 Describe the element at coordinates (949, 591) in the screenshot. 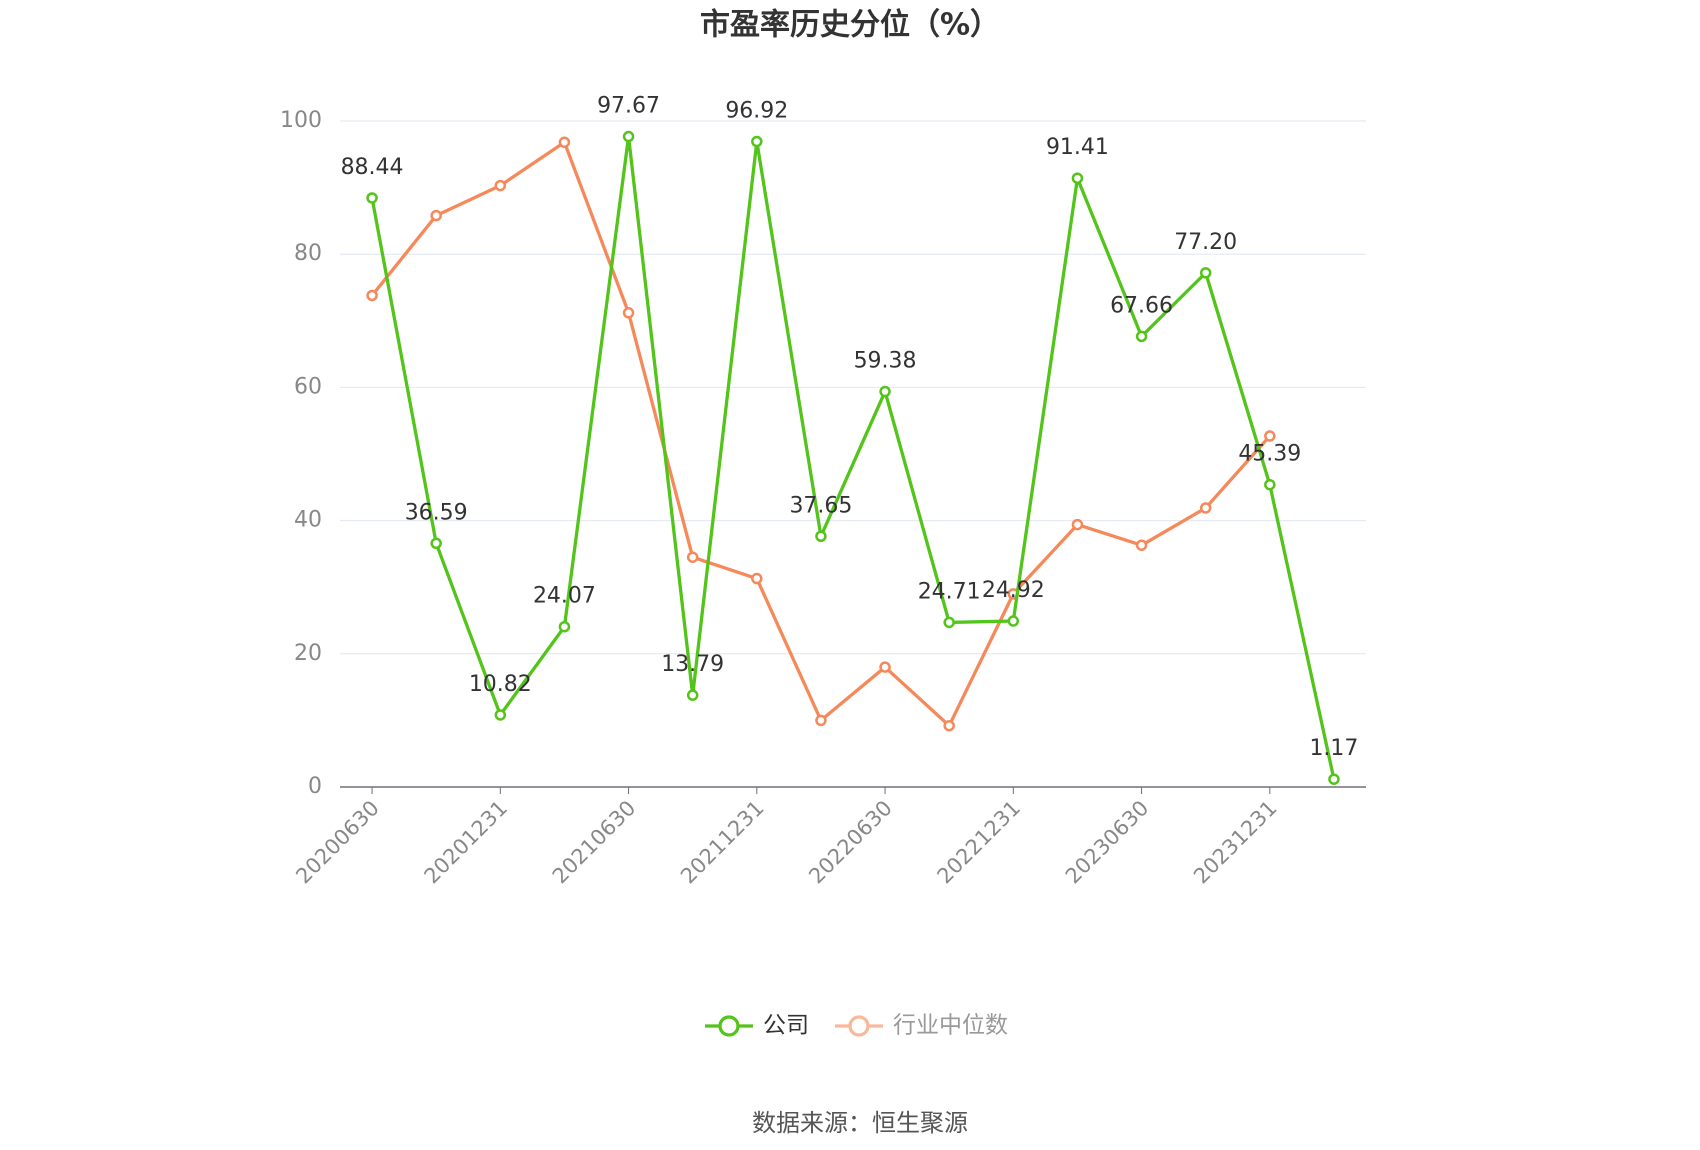

I see `data-label: 24.71` at that location.